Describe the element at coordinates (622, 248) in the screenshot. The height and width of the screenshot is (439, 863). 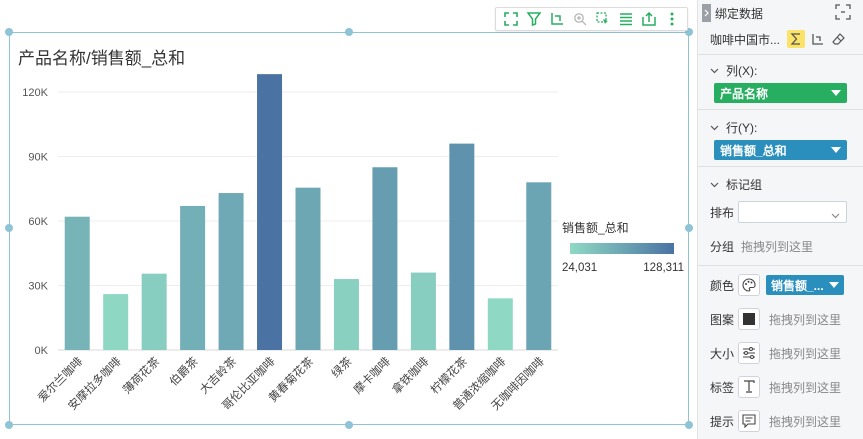
I see `legend-gradient` at that location.